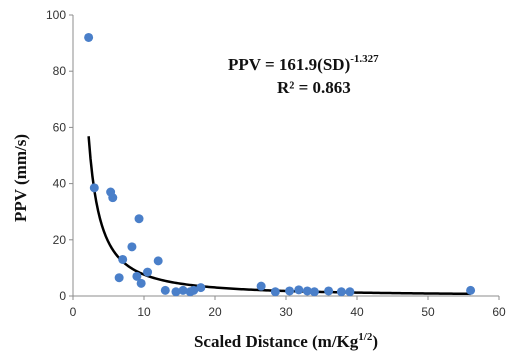 The width and height of the screenshot is (514, 355). Describe the element at coordinates (375, 341) in the screenshot. I see `x-axis-title-end: )` at that location.